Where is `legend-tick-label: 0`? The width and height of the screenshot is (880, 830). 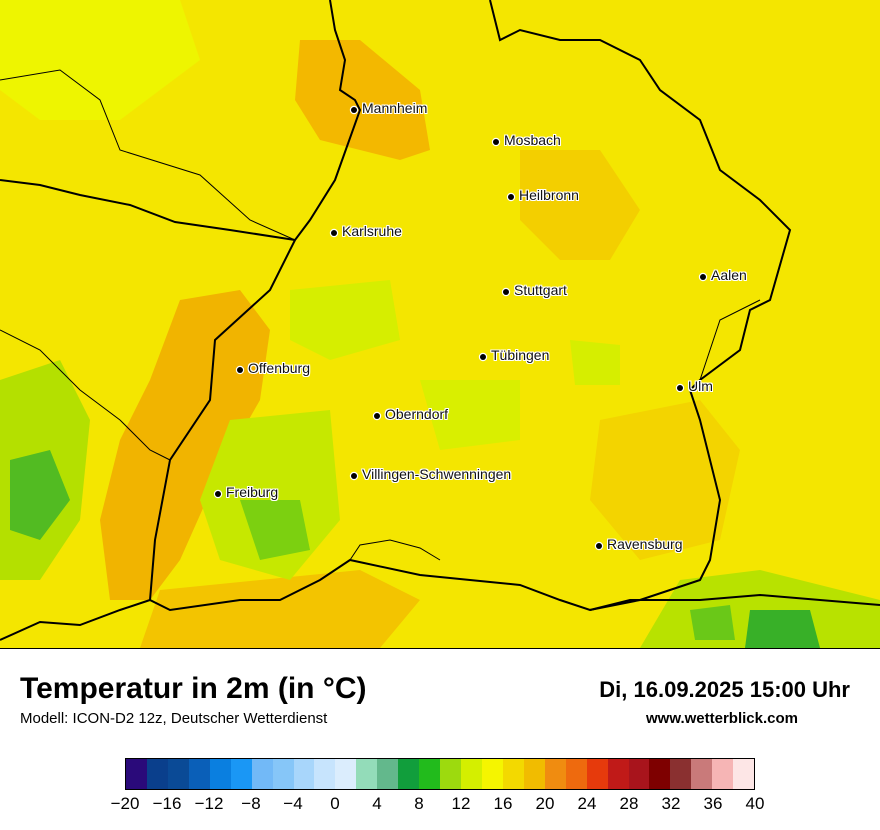
legend-tick-label: 0 is located at coordinates (335, 803).